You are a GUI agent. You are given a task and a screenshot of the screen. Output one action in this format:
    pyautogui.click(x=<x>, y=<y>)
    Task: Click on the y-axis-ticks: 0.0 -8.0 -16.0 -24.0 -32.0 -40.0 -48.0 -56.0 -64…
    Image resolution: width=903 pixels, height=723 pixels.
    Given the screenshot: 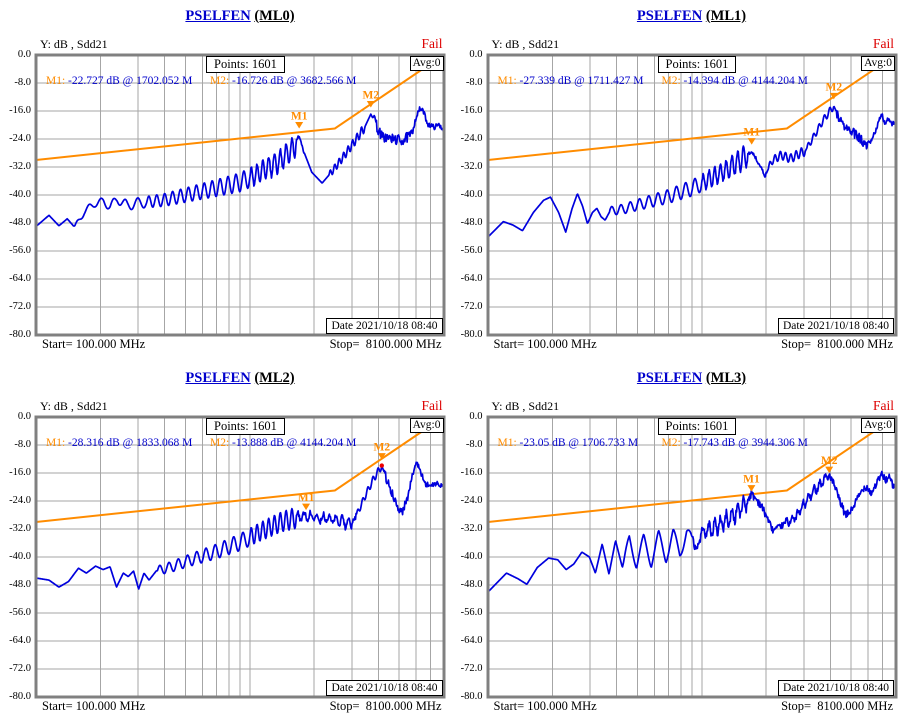 What is the action you would take?
    pyautogui.click(x=15, y=181)
    